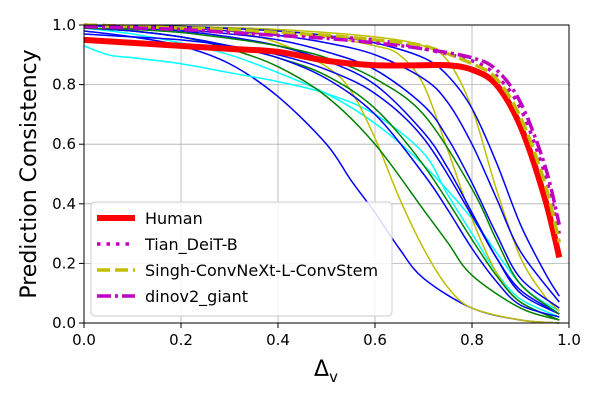  I want to click on y-tick-label: 1.0, so click(64, 25).